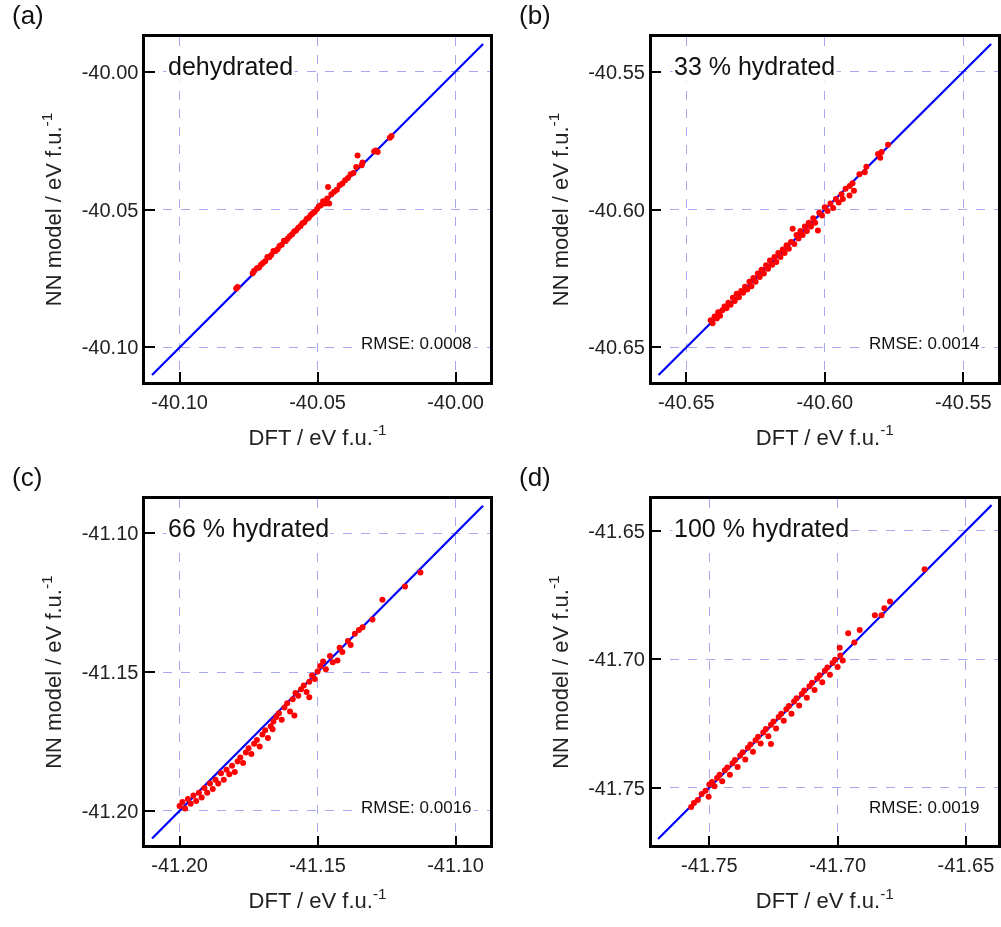  I want to click on x-tick-label: -40.55, so click(963, 401).